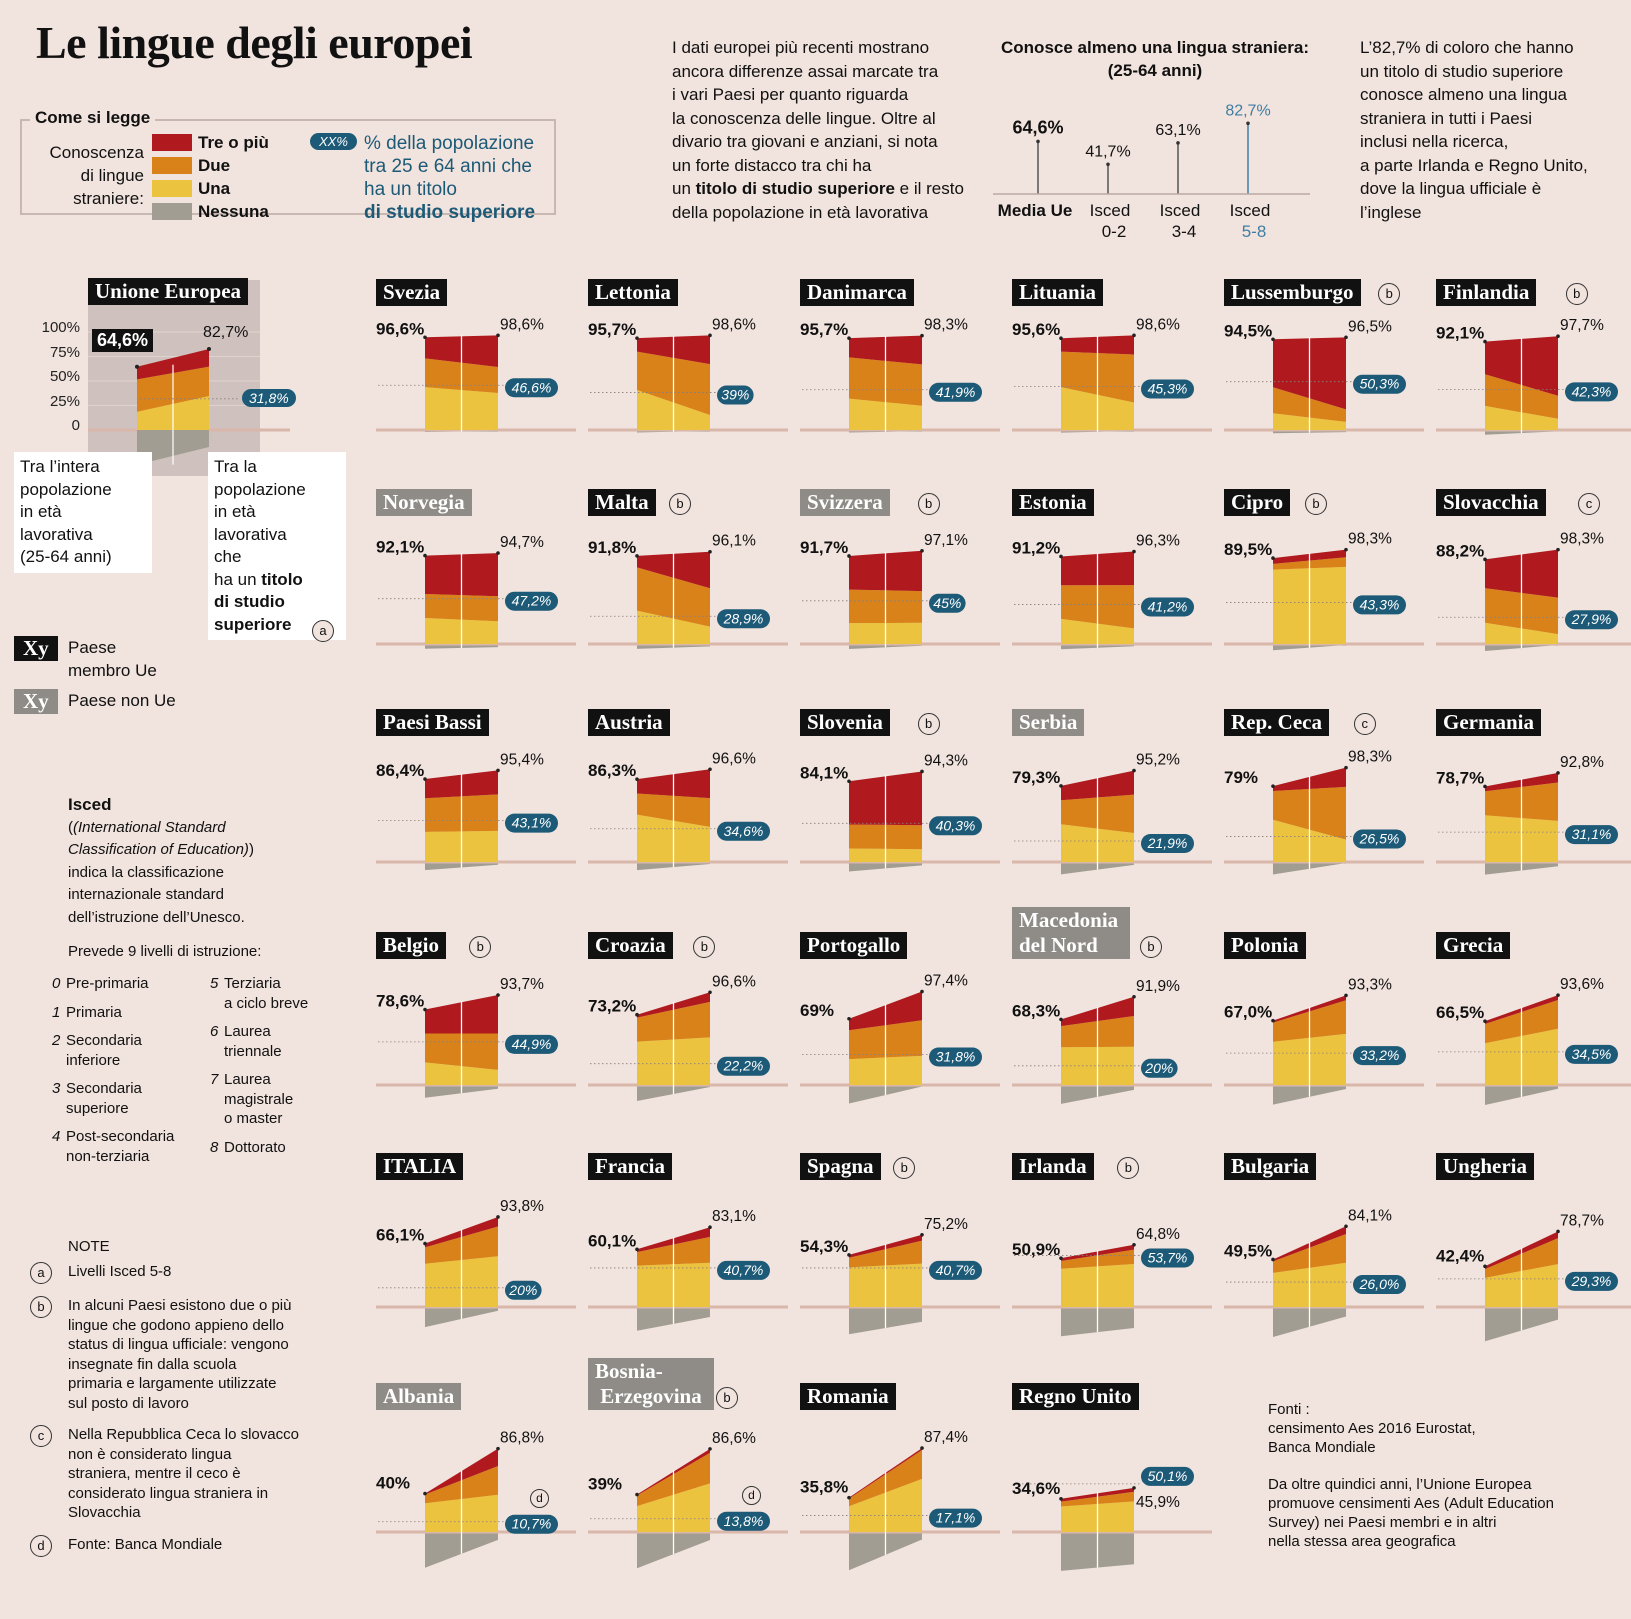  Describe the element at coordinates (824, 547) in the screenshot. I see `left-value: 91,7%` at that location.